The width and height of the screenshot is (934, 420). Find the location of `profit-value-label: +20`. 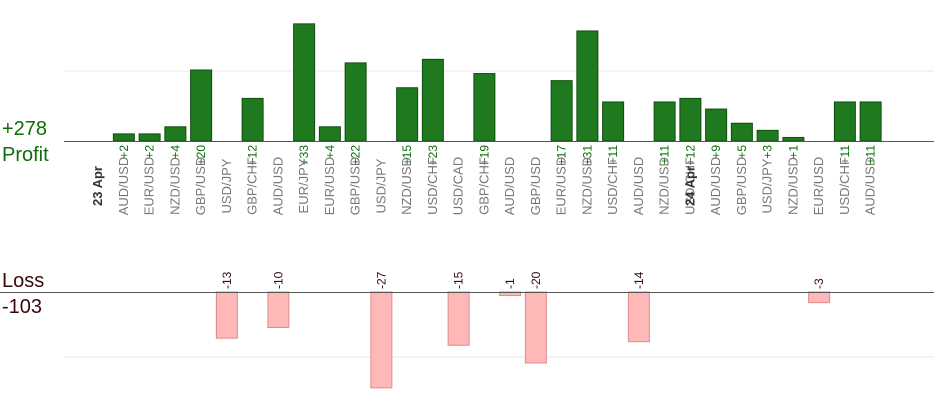

profit-value-label: +20 is located at coordinates (201, 155).